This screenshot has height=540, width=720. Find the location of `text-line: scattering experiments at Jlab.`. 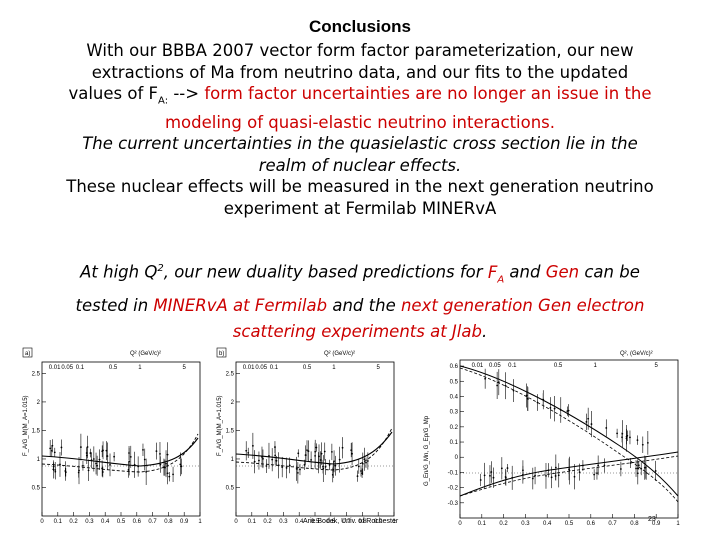

text-line: scattering experiments at Jlab. is located at coordinates (360, 331).